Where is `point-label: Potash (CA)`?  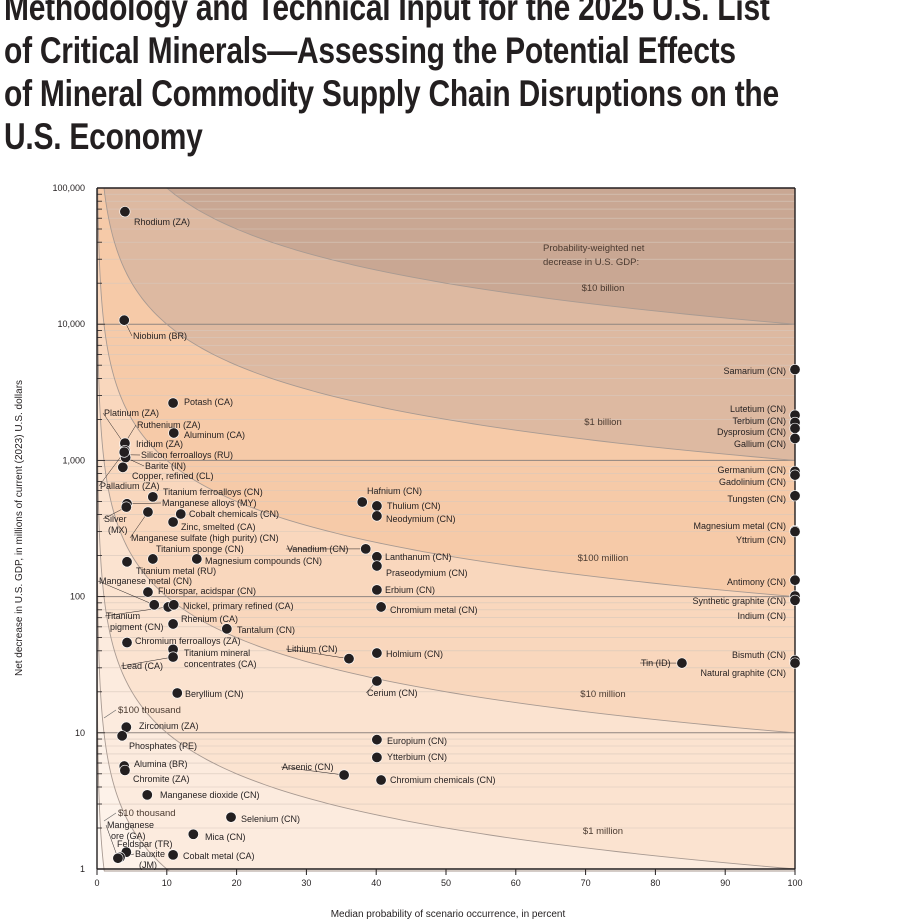
point-label: Potash (CA) is located at coordinates (208, 402).